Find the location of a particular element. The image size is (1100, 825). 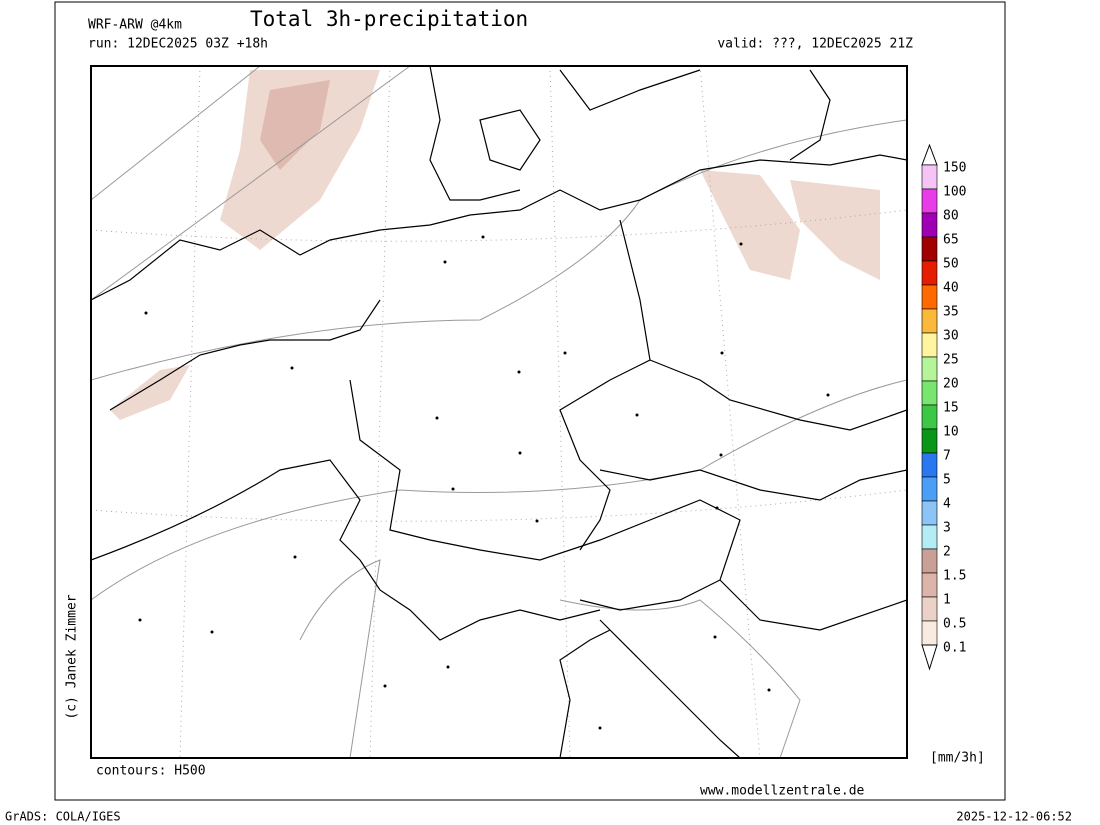

software-label: GrADS: COLA/IGES is located at coordinates (63, 817).